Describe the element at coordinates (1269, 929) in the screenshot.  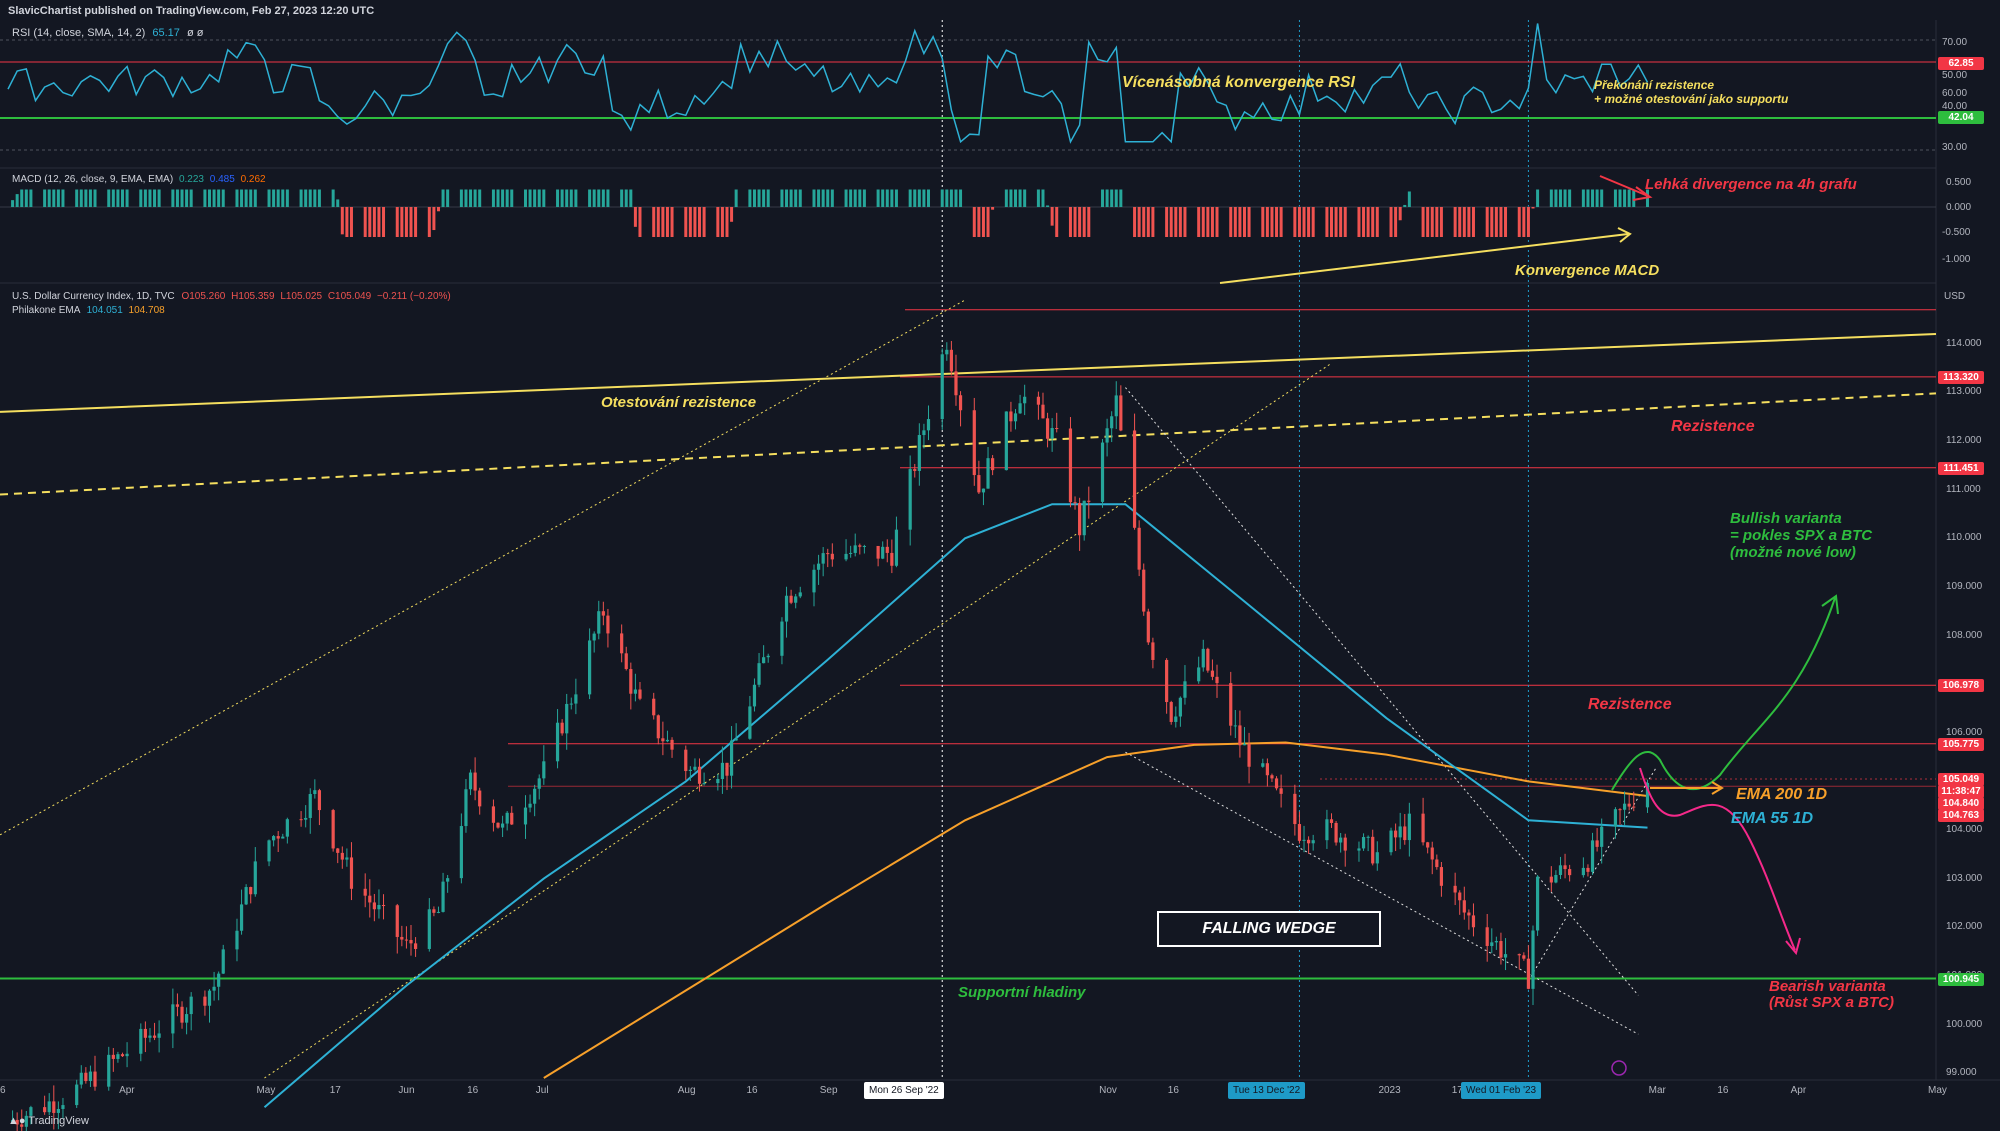
I see `annotation-falling-wedge: FALLING WEDGE` at that location.